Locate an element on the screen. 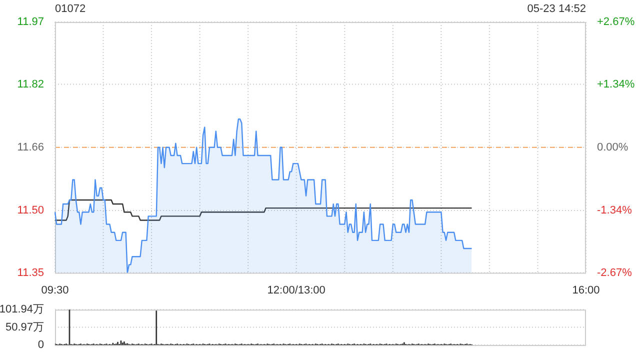  y2-tick-label: -2.67% is located at coordinates (614, 272).